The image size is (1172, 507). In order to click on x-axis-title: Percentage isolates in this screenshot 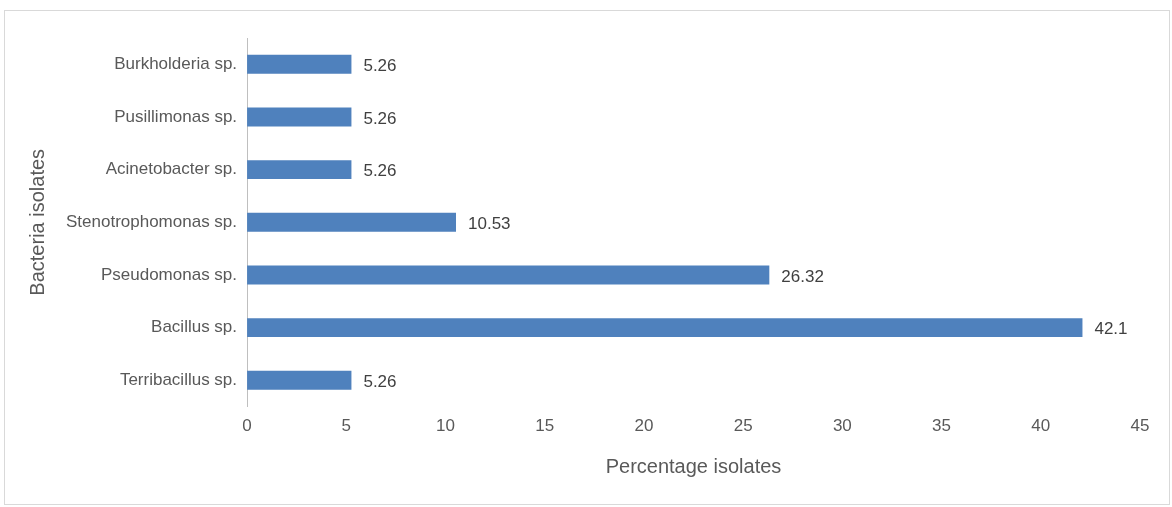, I will do `click(693, 465)`.